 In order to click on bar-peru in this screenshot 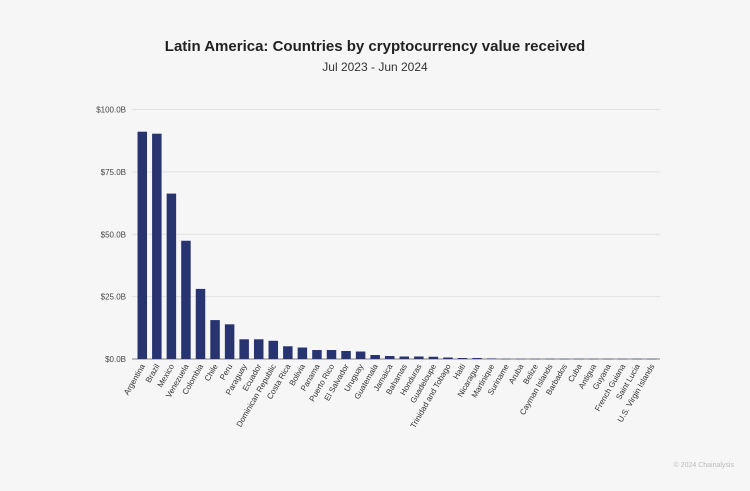, I will do `click(229, 341)`.